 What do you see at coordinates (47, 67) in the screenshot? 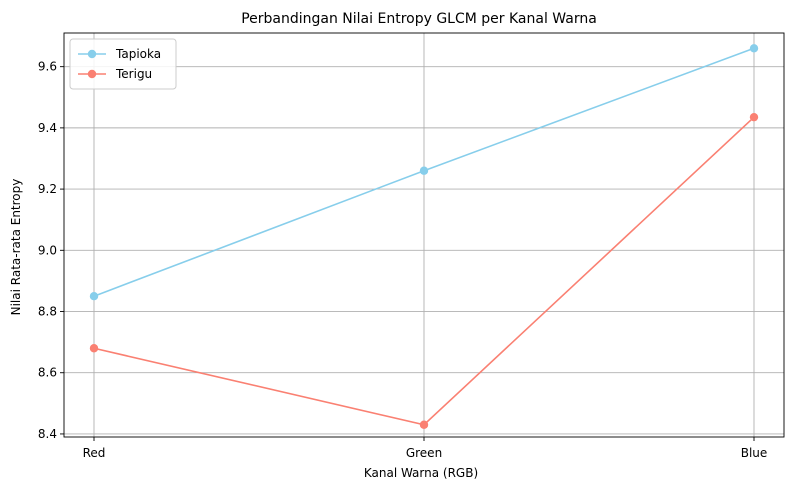
I see `y-tick-label: 9.6` at bounding box center [47, 67].